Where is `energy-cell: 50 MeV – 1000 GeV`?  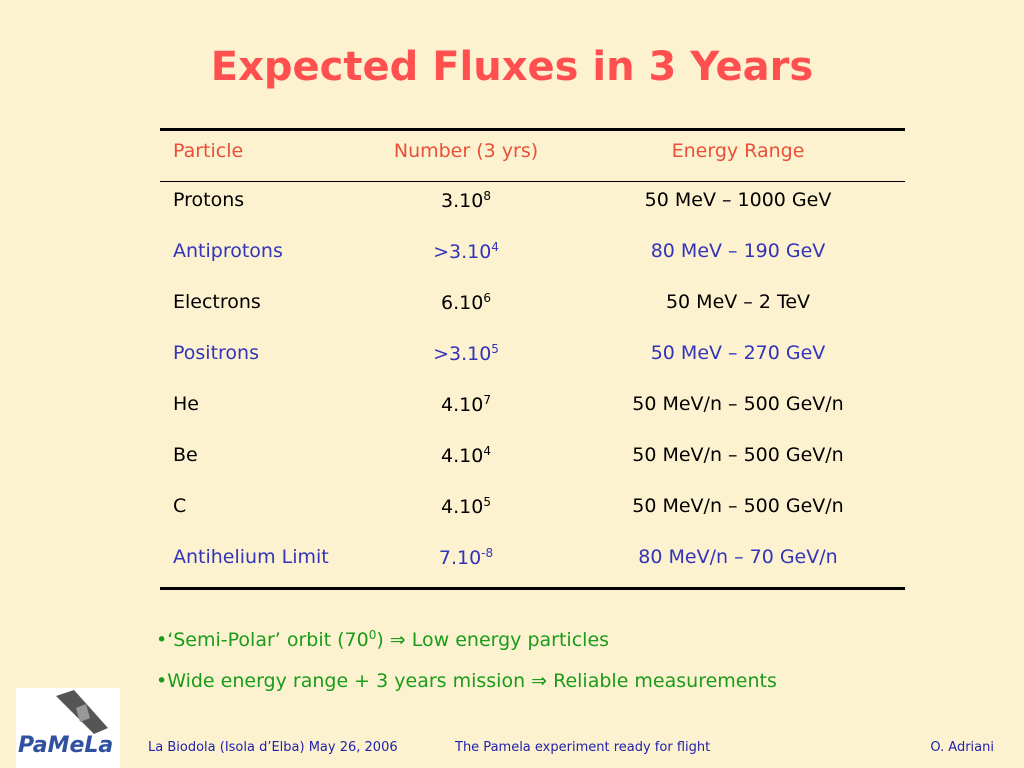
energy-cell: 50 MeV – 1000 GeV is located at coordinates (738, 200).